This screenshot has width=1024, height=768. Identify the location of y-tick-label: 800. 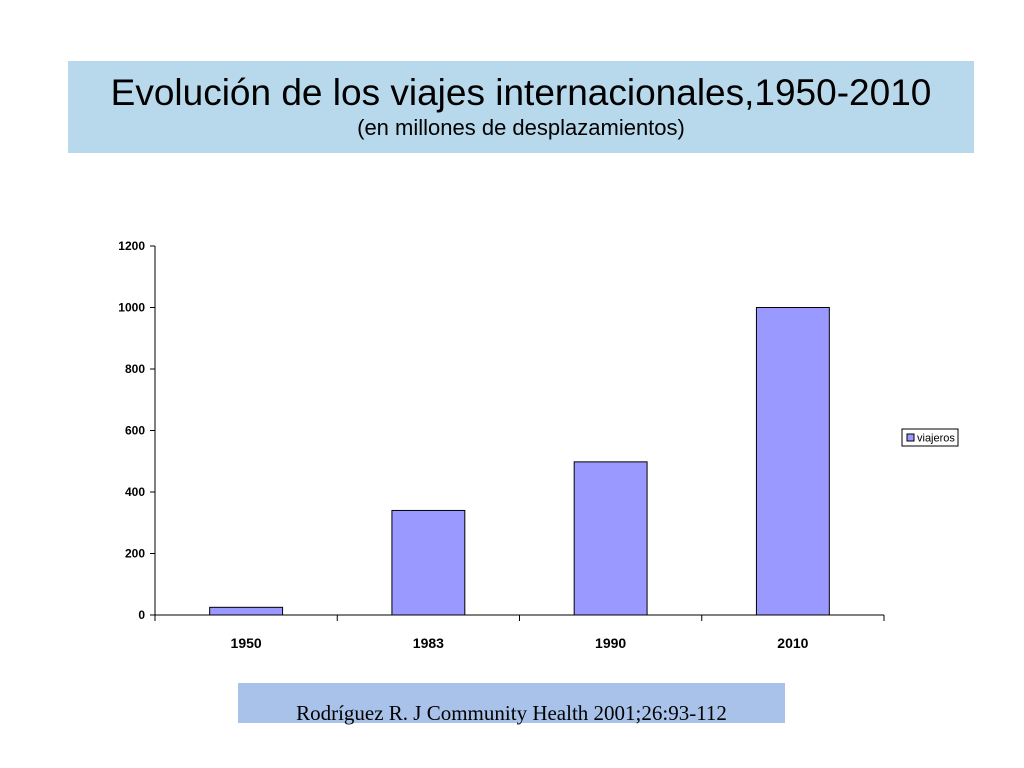
(135, 369).